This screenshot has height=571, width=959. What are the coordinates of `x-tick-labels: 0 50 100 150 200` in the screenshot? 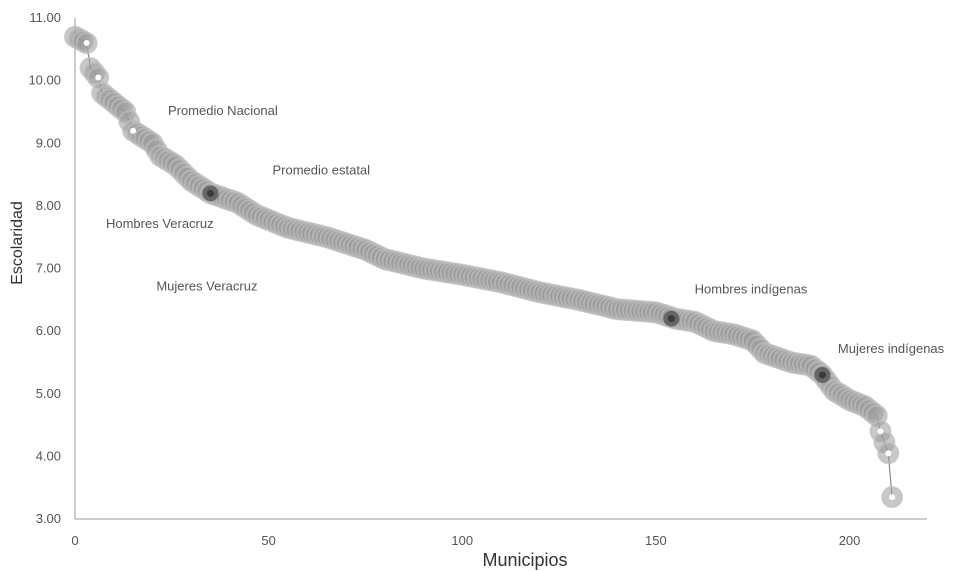 It's located at (465, 540).